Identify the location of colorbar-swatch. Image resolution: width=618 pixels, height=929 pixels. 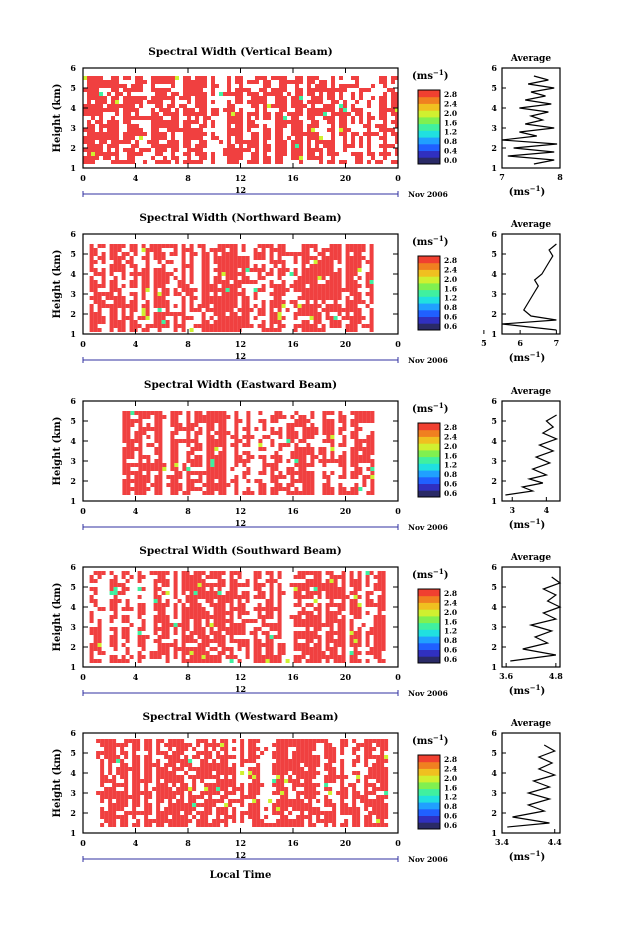
(429, 660).